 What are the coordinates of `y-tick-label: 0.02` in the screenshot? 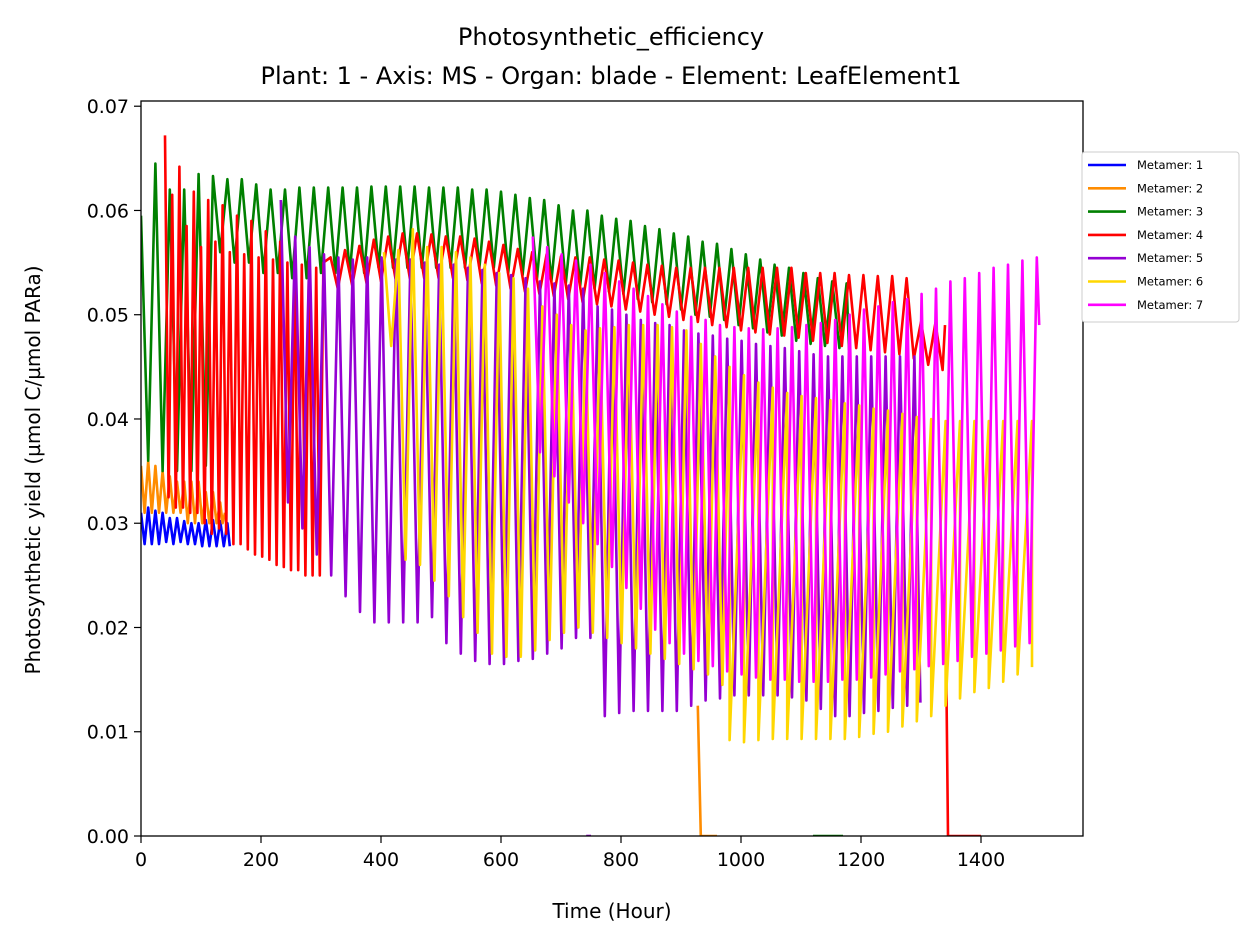 It's located at (108, 628).